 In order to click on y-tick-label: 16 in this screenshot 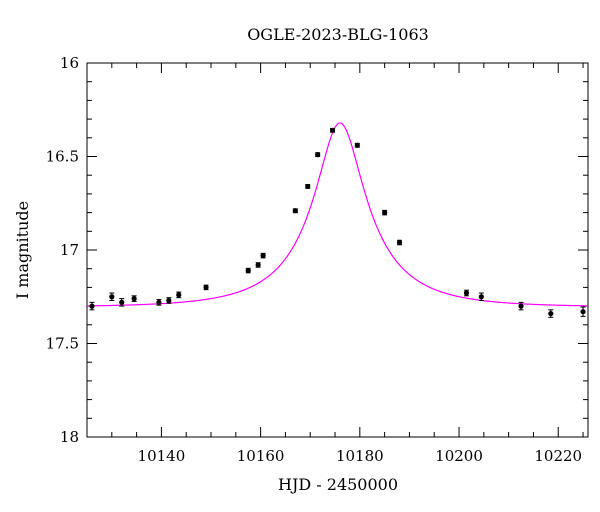, I will do `click(69, 63)`.